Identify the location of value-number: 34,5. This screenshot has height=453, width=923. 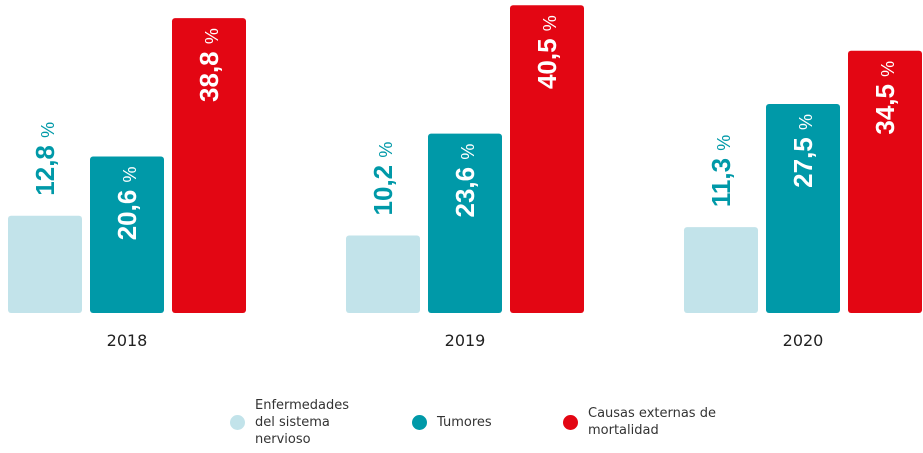
(885, 106).